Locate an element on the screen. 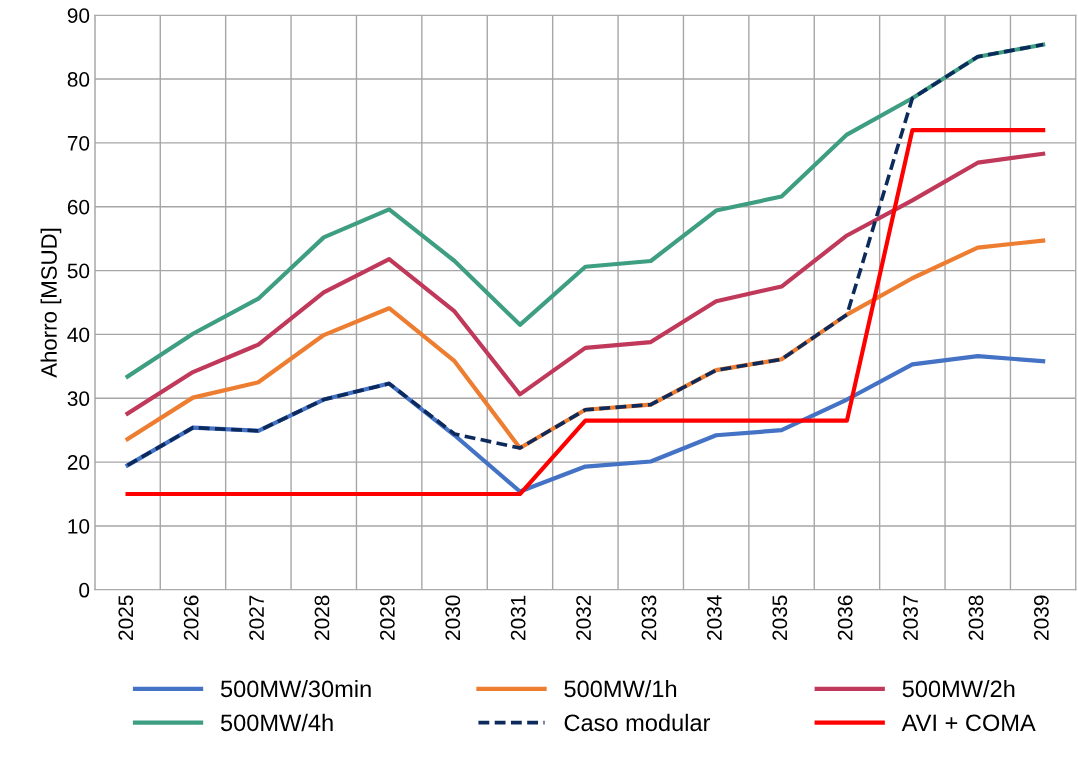 This screenshot has height=761, width=1078. x-tick-label: 2039 is located at coordinates (1041, 617).